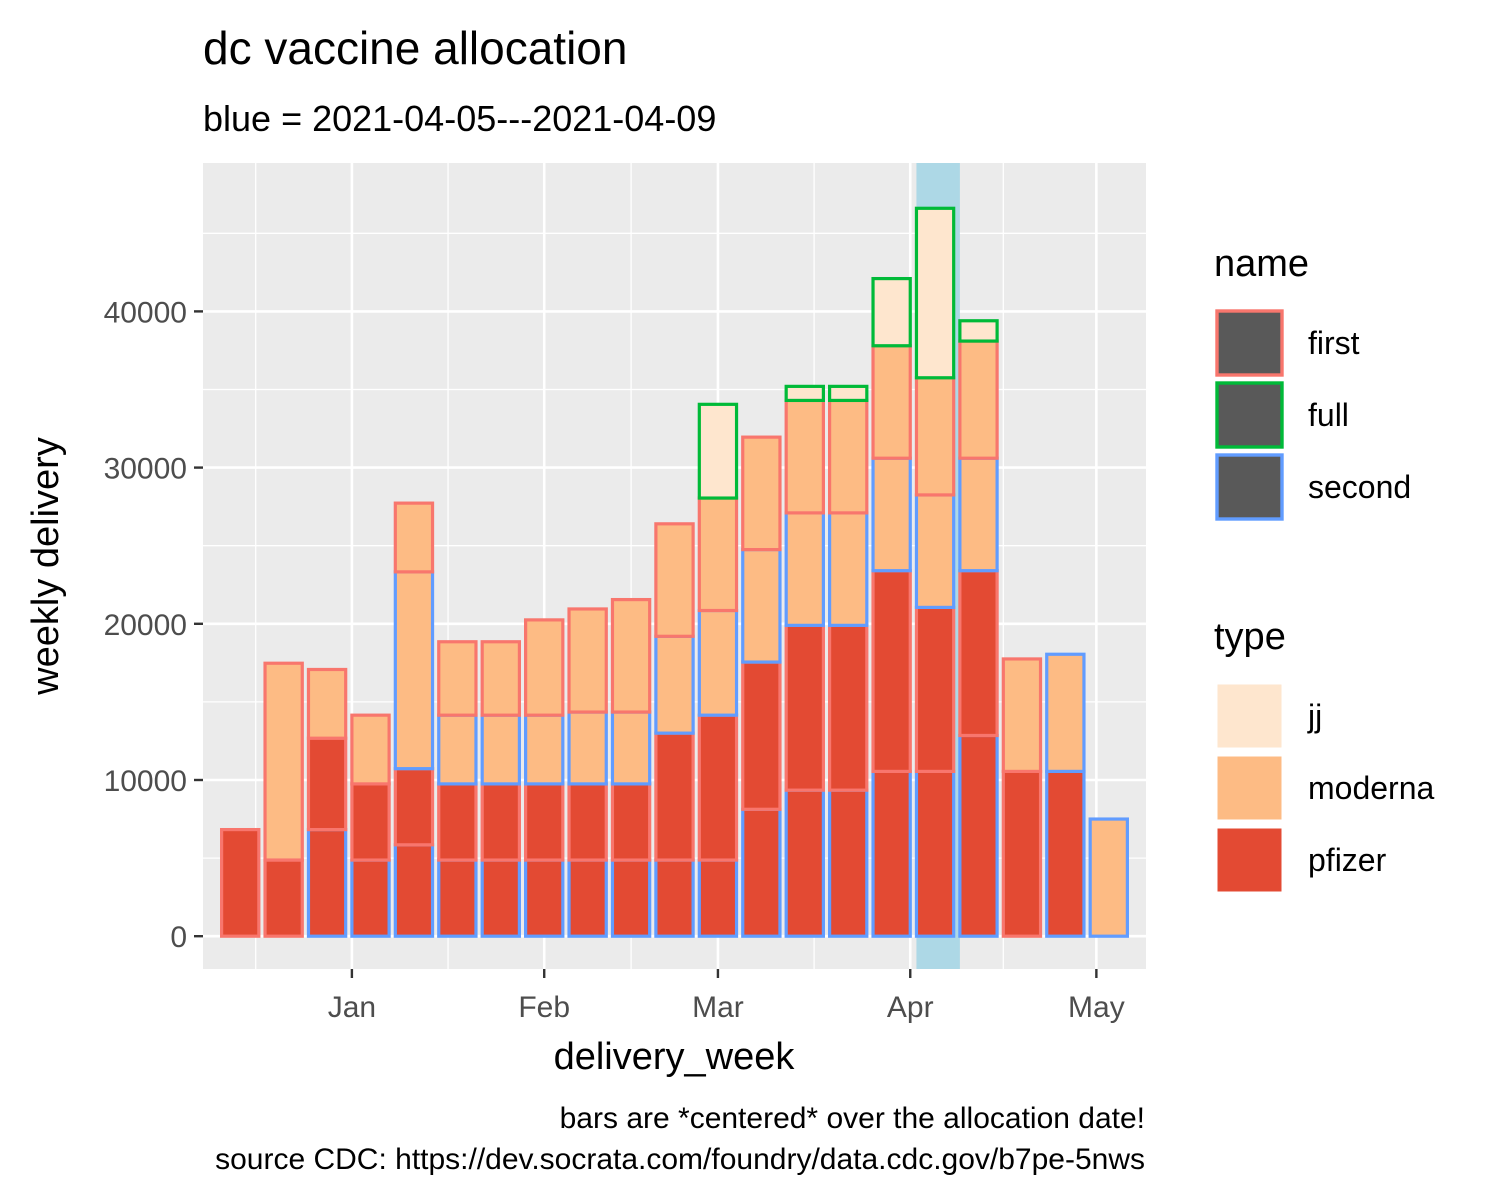 The image size is (1500, 1200). What do you see at coordinates (1249, 415) in the screenshot?
I see `legend-key-full` at bounding box center [1249, 415].